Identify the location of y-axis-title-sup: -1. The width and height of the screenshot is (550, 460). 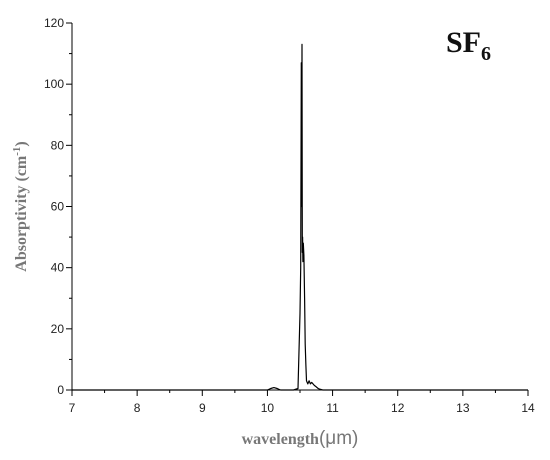
(17, 151).